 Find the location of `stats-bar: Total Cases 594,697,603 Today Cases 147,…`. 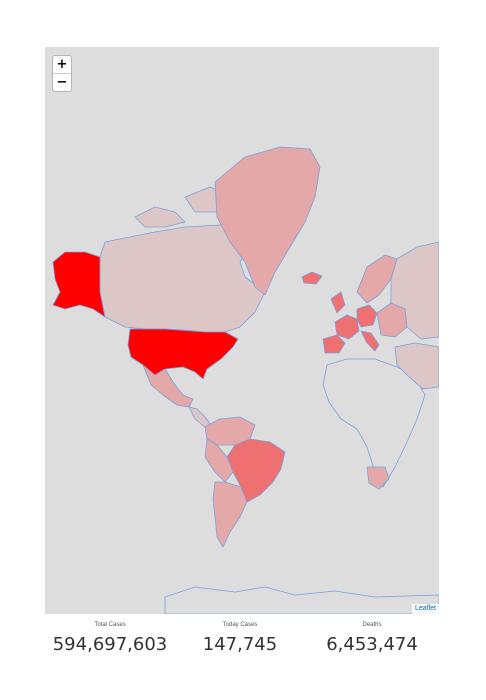

stats-bar: Total Cases 594,697,603 Today Cases 147,… is located at coordinates (242, 650).